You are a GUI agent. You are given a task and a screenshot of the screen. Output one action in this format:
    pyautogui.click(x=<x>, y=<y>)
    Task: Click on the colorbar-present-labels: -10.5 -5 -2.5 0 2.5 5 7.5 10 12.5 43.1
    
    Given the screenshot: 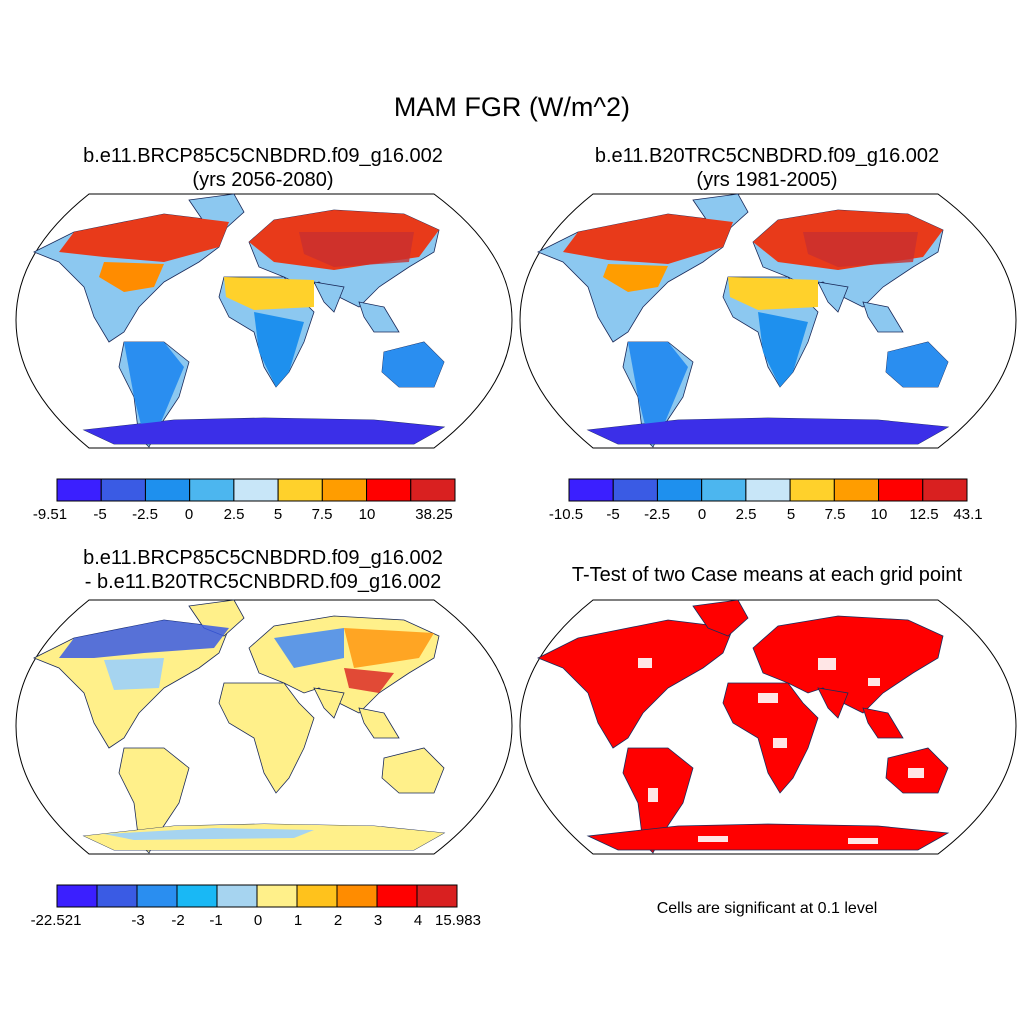 What is the action you would take?
    pyautogui.click(x=768, y=516)
    